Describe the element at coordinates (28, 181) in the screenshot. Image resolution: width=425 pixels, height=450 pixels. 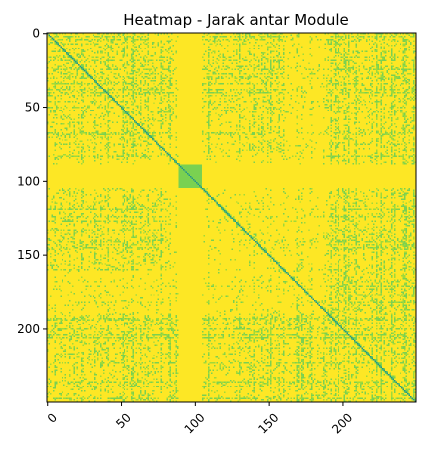
I see `y-tick-label: 100` at that location.